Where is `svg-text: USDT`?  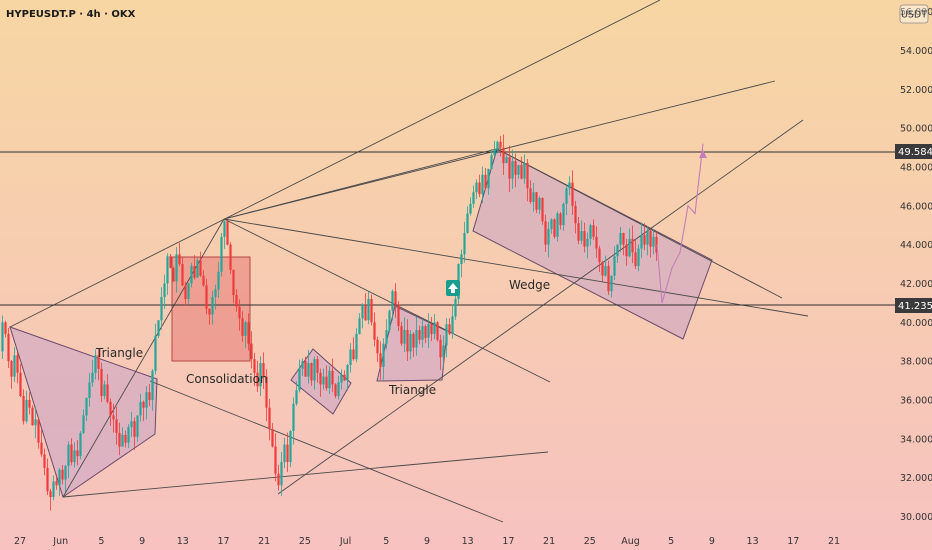
svg-text: USDT is located at coordinates (914, 15).